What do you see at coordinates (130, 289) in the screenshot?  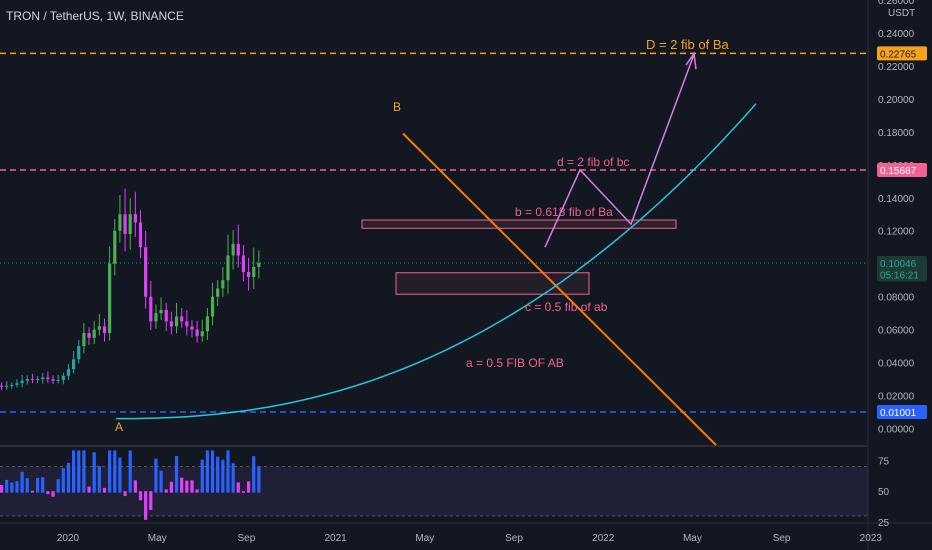 I see `candles` at bounding box center [130, 289].